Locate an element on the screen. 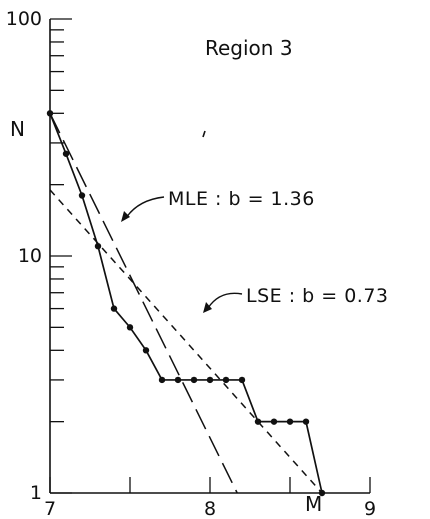 Image resolution: width=430 pixels, height=519 pixels. mle-arrow is located at coordinates (145, 207).